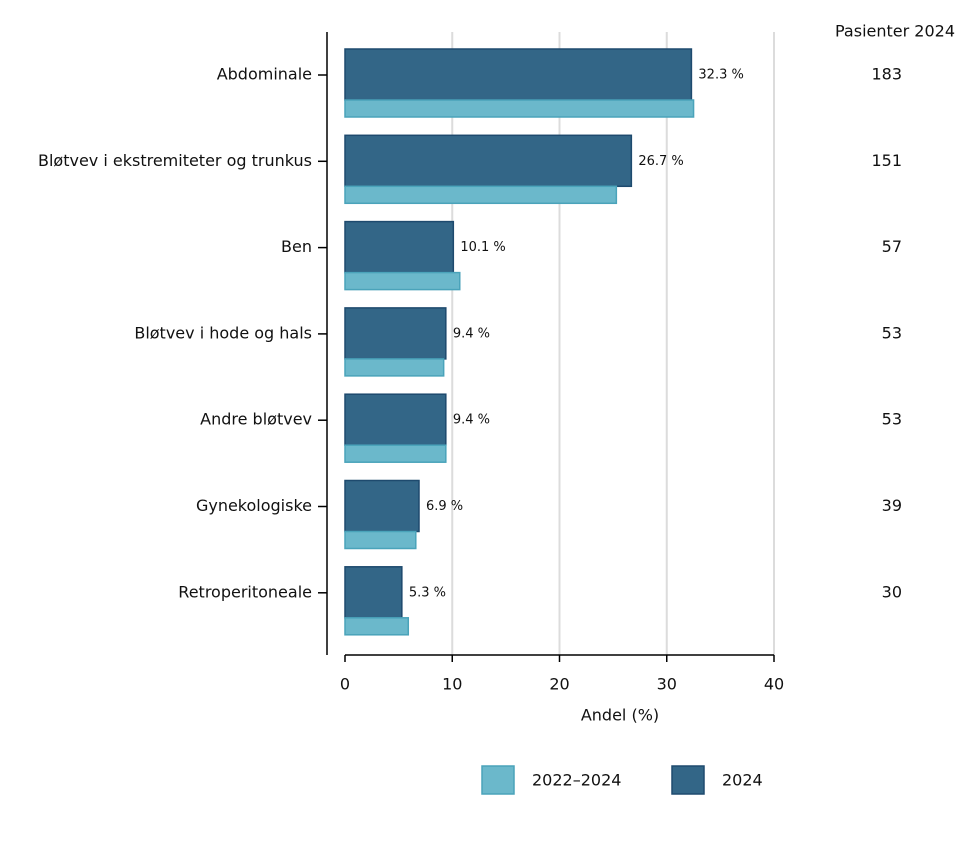 This screenshot has width=970, height=849. I want to click on patients-count: 57, so click(892, 246).